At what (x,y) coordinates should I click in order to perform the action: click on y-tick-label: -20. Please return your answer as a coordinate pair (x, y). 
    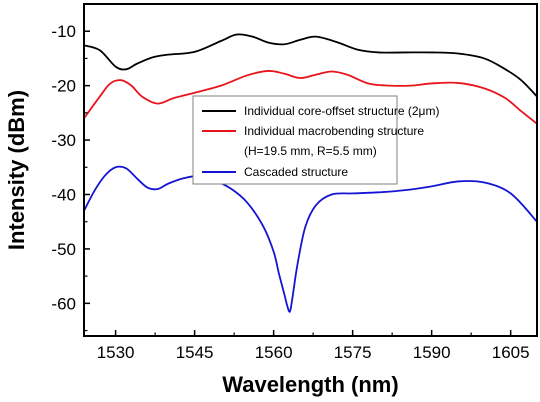
    Looking at the image, I should click on (63, 86).